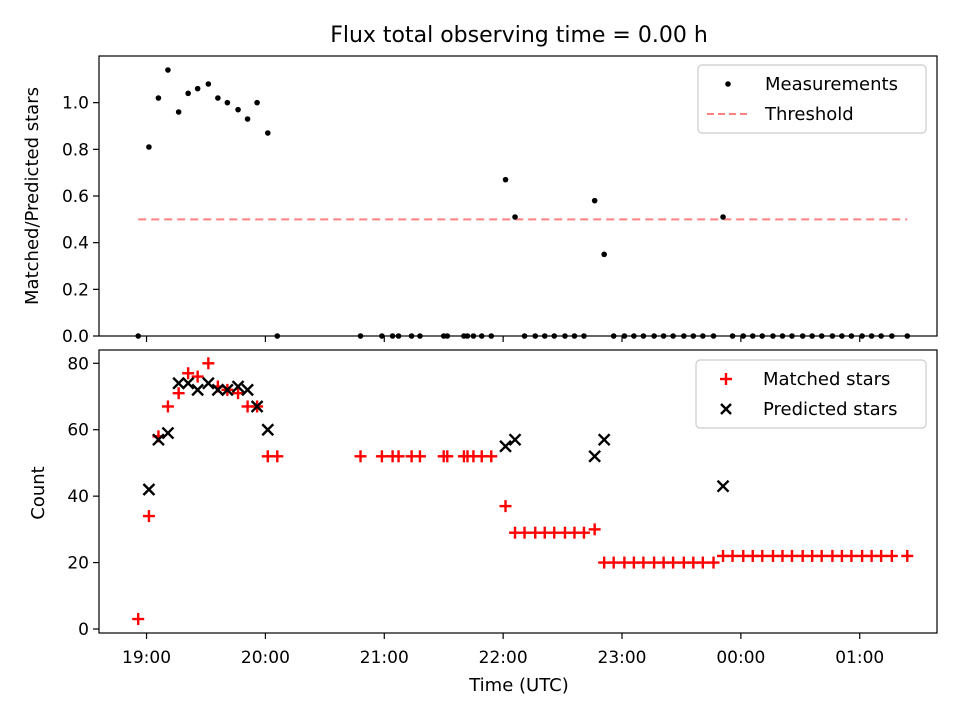  Describe the element at coordinates (75, 290) in the screenshot. I see `top-y-tick-label: 0.2` at that location.